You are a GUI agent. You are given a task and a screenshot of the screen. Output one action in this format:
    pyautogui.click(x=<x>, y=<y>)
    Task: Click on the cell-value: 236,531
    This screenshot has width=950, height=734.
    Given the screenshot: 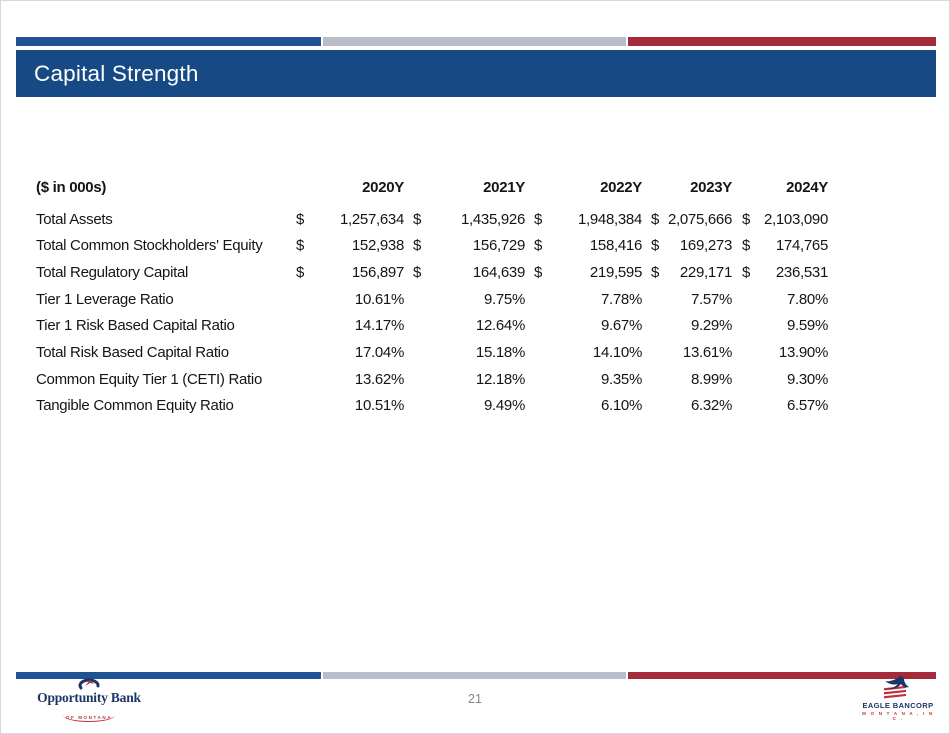 What is the action you would take?
    pyautogui.click(x=801, y=273)
    